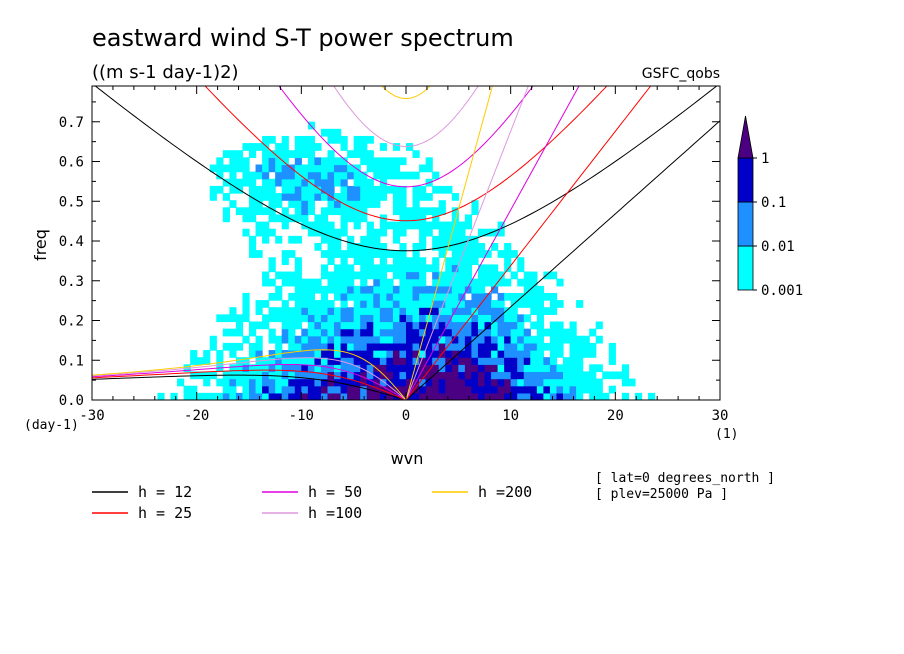  Describe the element at coordinates (720, 416) in the screenshot. I see `x-tick-label: 30` at that location.